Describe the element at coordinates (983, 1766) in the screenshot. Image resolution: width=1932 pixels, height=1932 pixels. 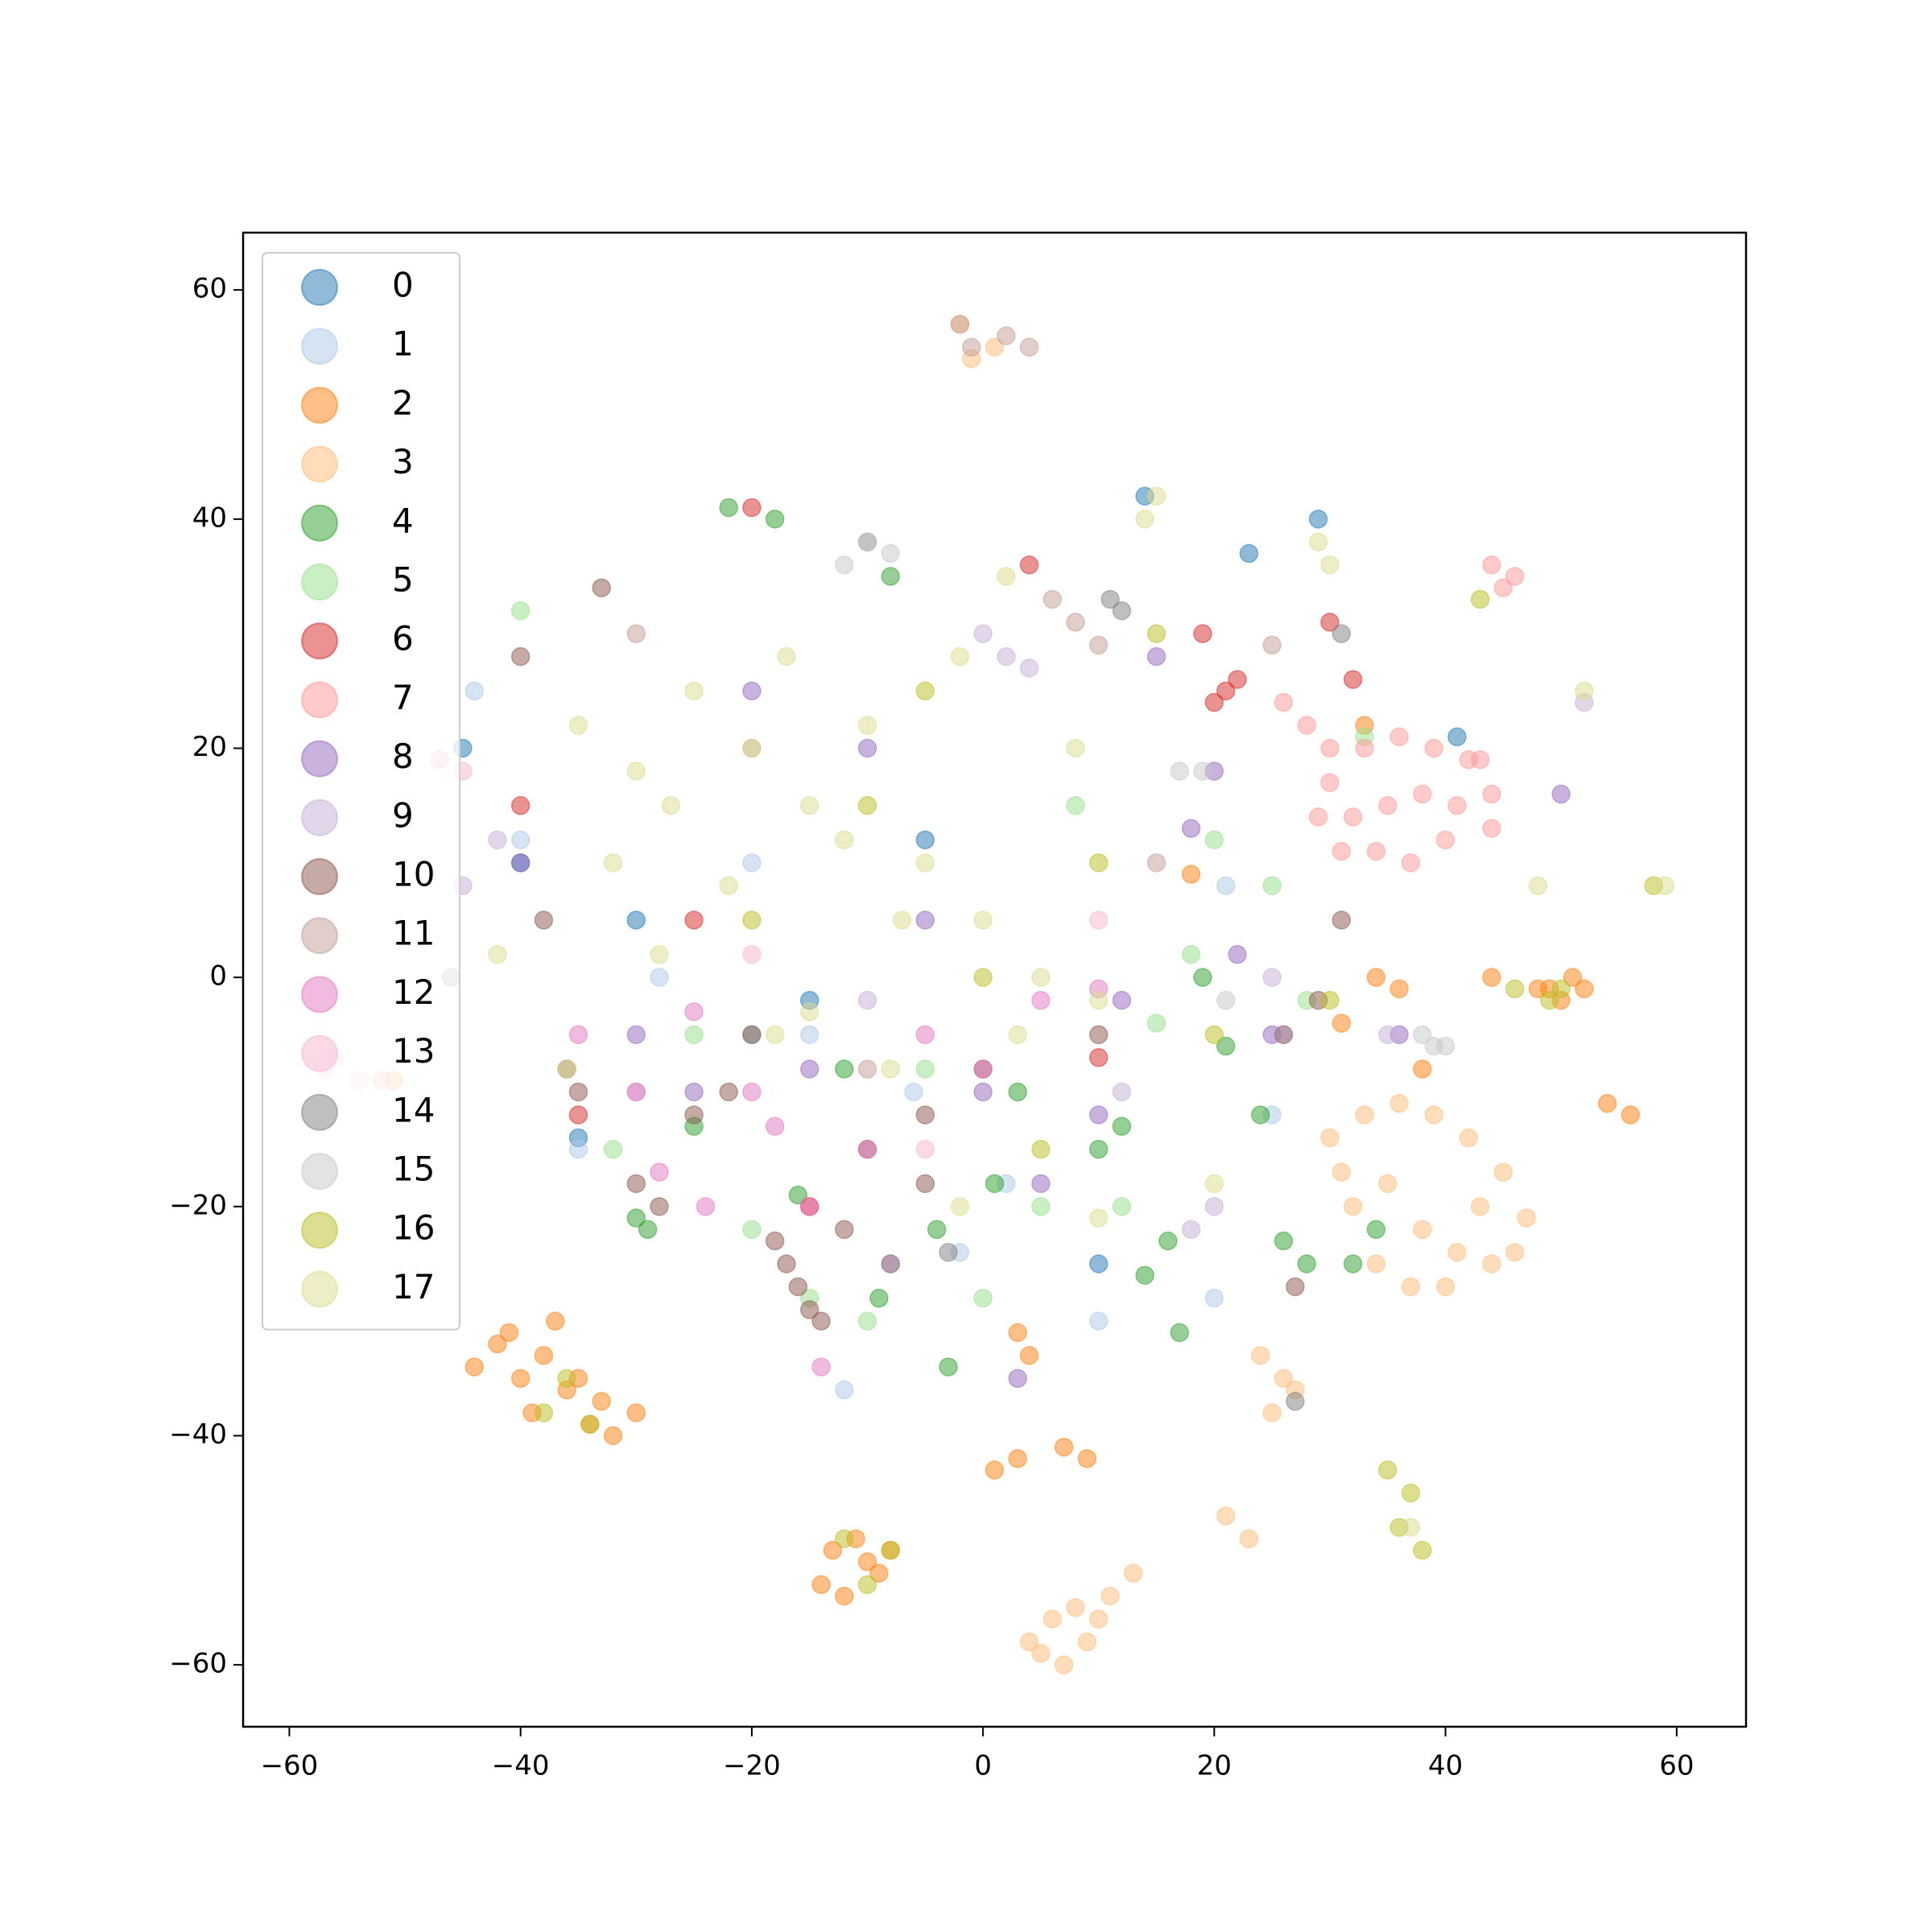
I see `x-tick-label: 0` at that location.